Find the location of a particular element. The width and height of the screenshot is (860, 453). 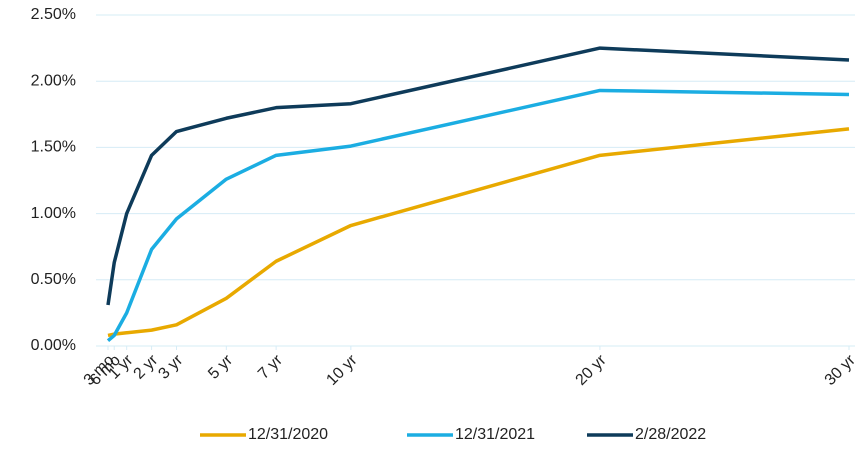

legend-label: 12/31/2021 is located at coordinates (495, 434).